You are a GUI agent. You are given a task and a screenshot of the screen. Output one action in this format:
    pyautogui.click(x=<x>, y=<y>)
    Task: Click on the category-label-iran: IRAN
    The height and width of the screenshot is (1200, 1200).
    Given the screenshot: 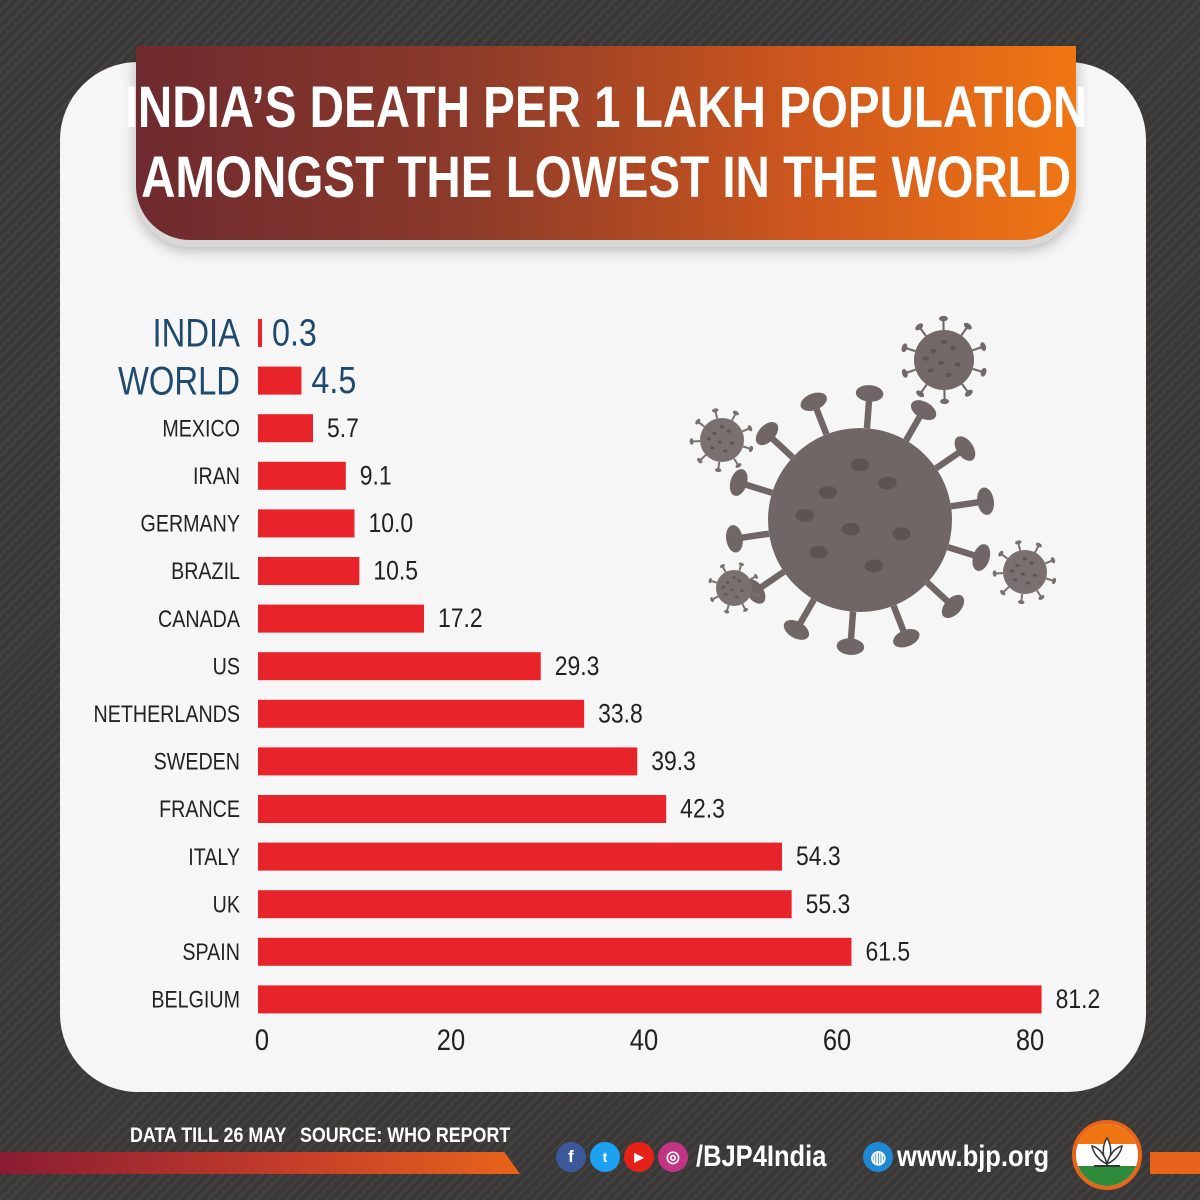 What is the action you would take?
    pyautogui.click(x=216, y=475)
    